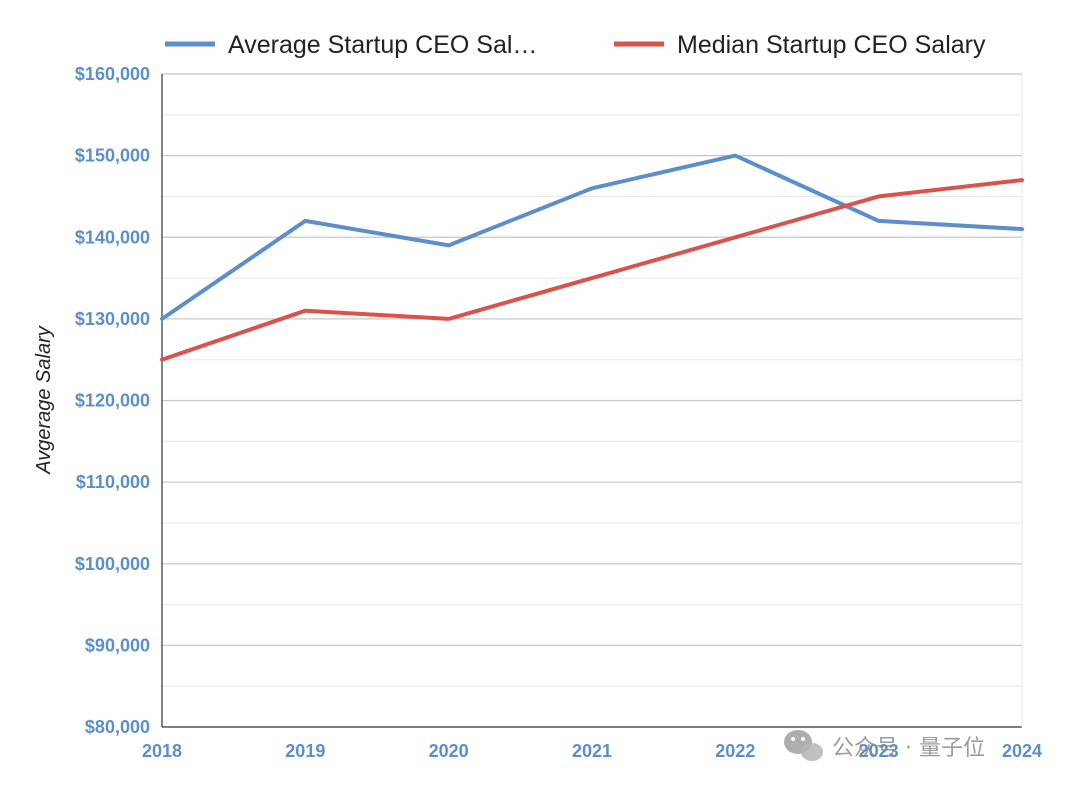 The height and width of the screenshot is (790, 1080). What do you see at coordinates (117, 645) in the screenshot?
I see `y-tick-label: $90,000` at bounding box center [117, 645].